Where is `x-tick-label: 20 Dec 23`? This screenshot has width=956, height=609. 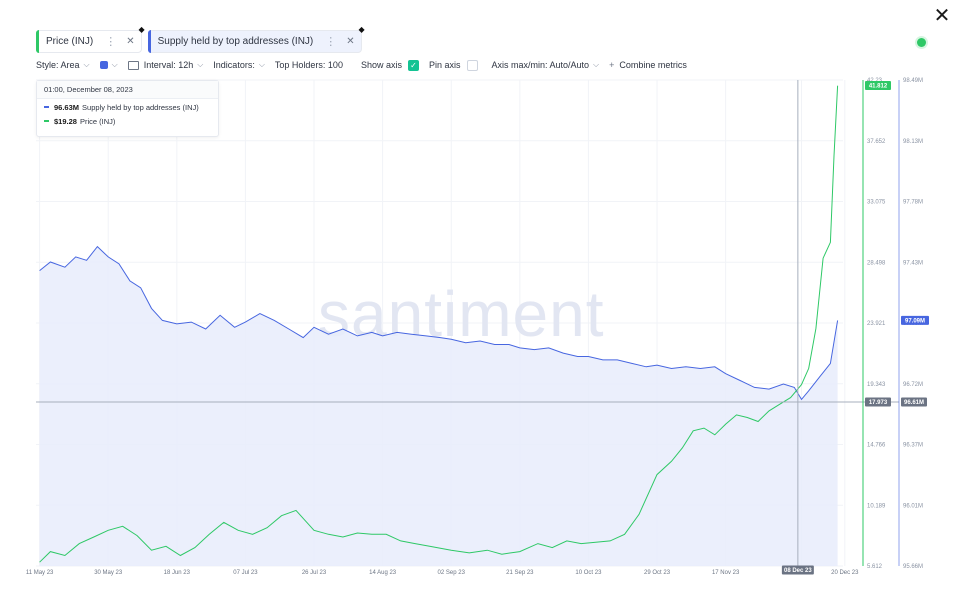 x-tick-label: 20 Dec 23 is located at coordinates (845, 573).